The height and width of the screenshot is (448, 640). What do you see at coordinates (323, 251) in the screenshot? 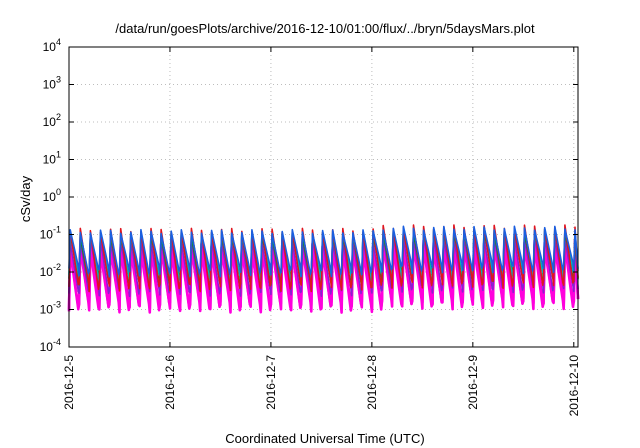
I see `series-line` at bounding box center [323, 251].